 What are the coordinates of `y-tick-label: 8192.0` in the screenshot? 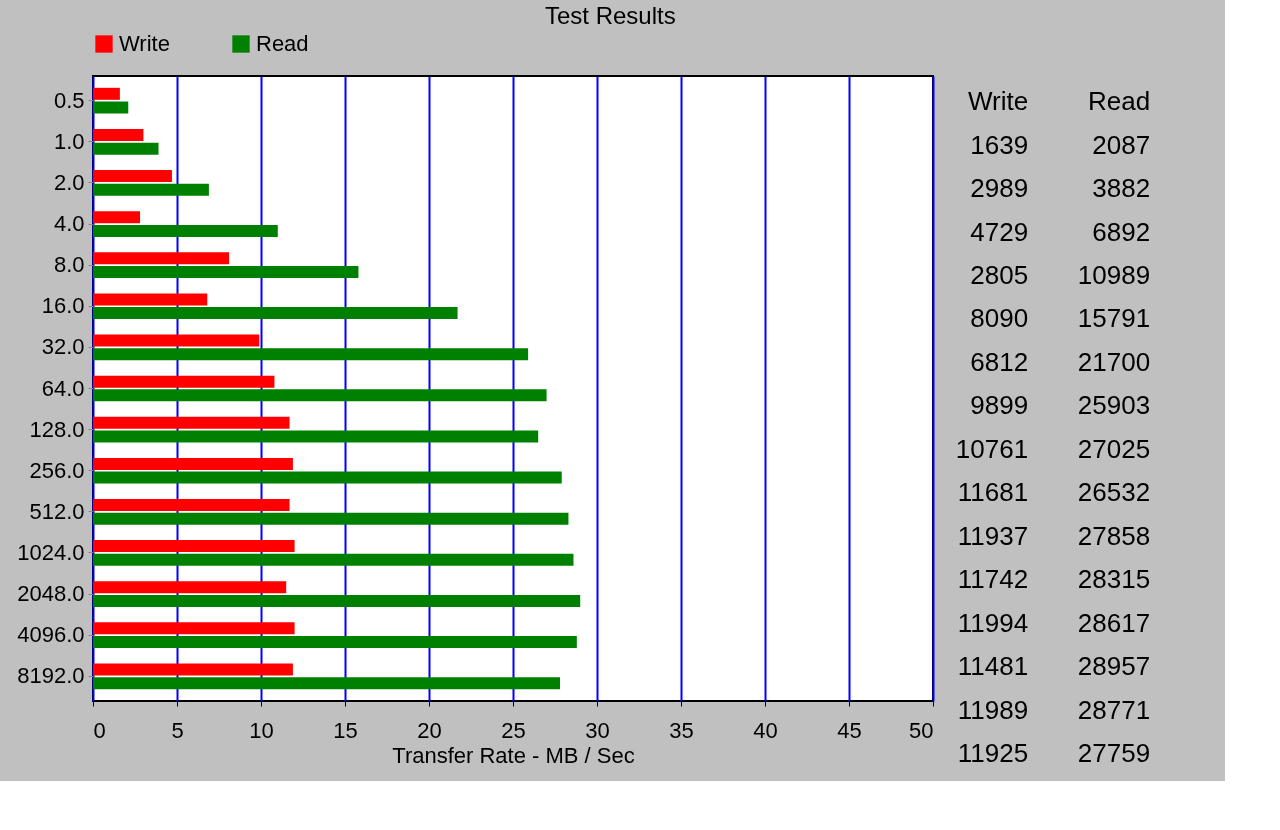 It's located at (51, 676).